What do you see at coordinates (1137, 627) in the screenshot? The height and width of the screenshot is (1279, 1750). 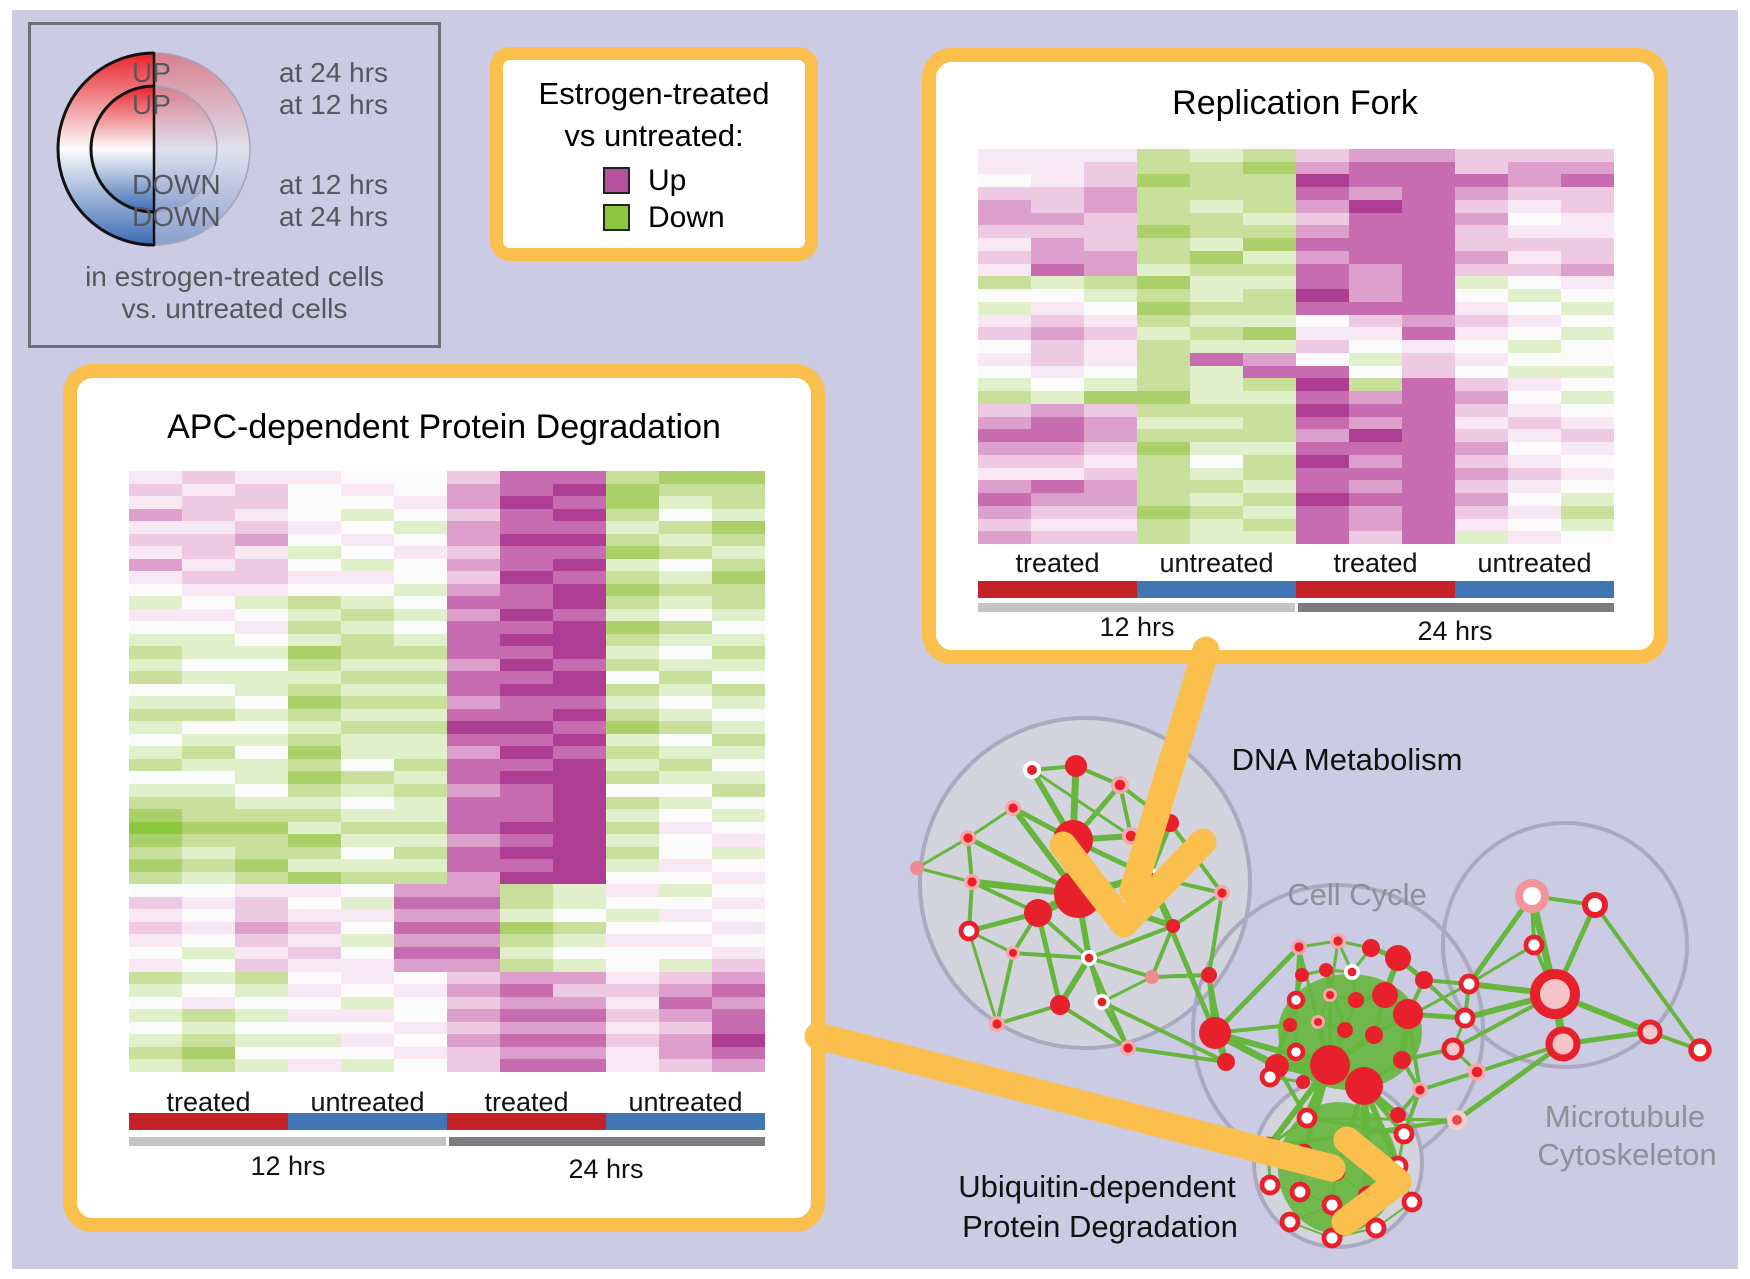 I see `replication-fork-12hrs-label: 12 hrs` at bounding box center [1137, 627].